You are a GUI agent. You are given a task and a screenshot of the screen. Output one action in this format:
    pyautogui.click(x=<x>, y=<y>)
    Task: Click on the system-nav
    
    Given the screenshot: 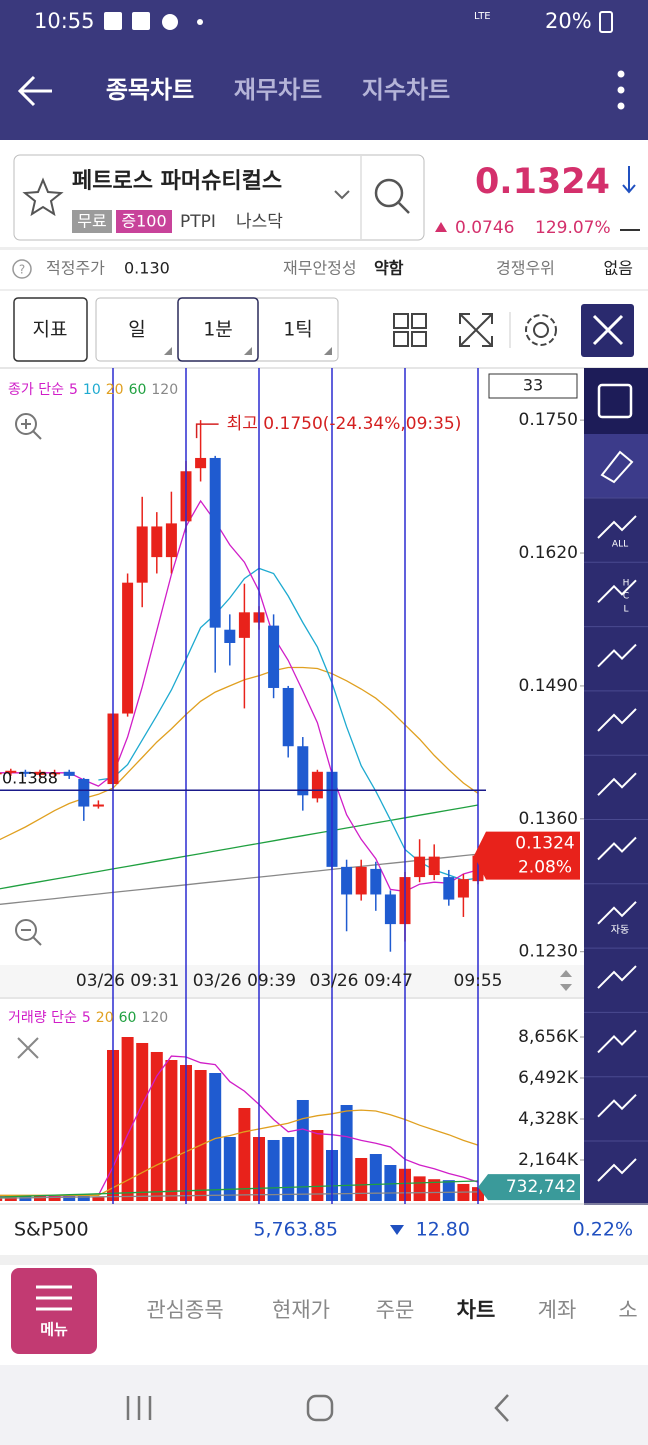 What is the action you would take?
    pyautogui.click(x=324, y=1405)
    